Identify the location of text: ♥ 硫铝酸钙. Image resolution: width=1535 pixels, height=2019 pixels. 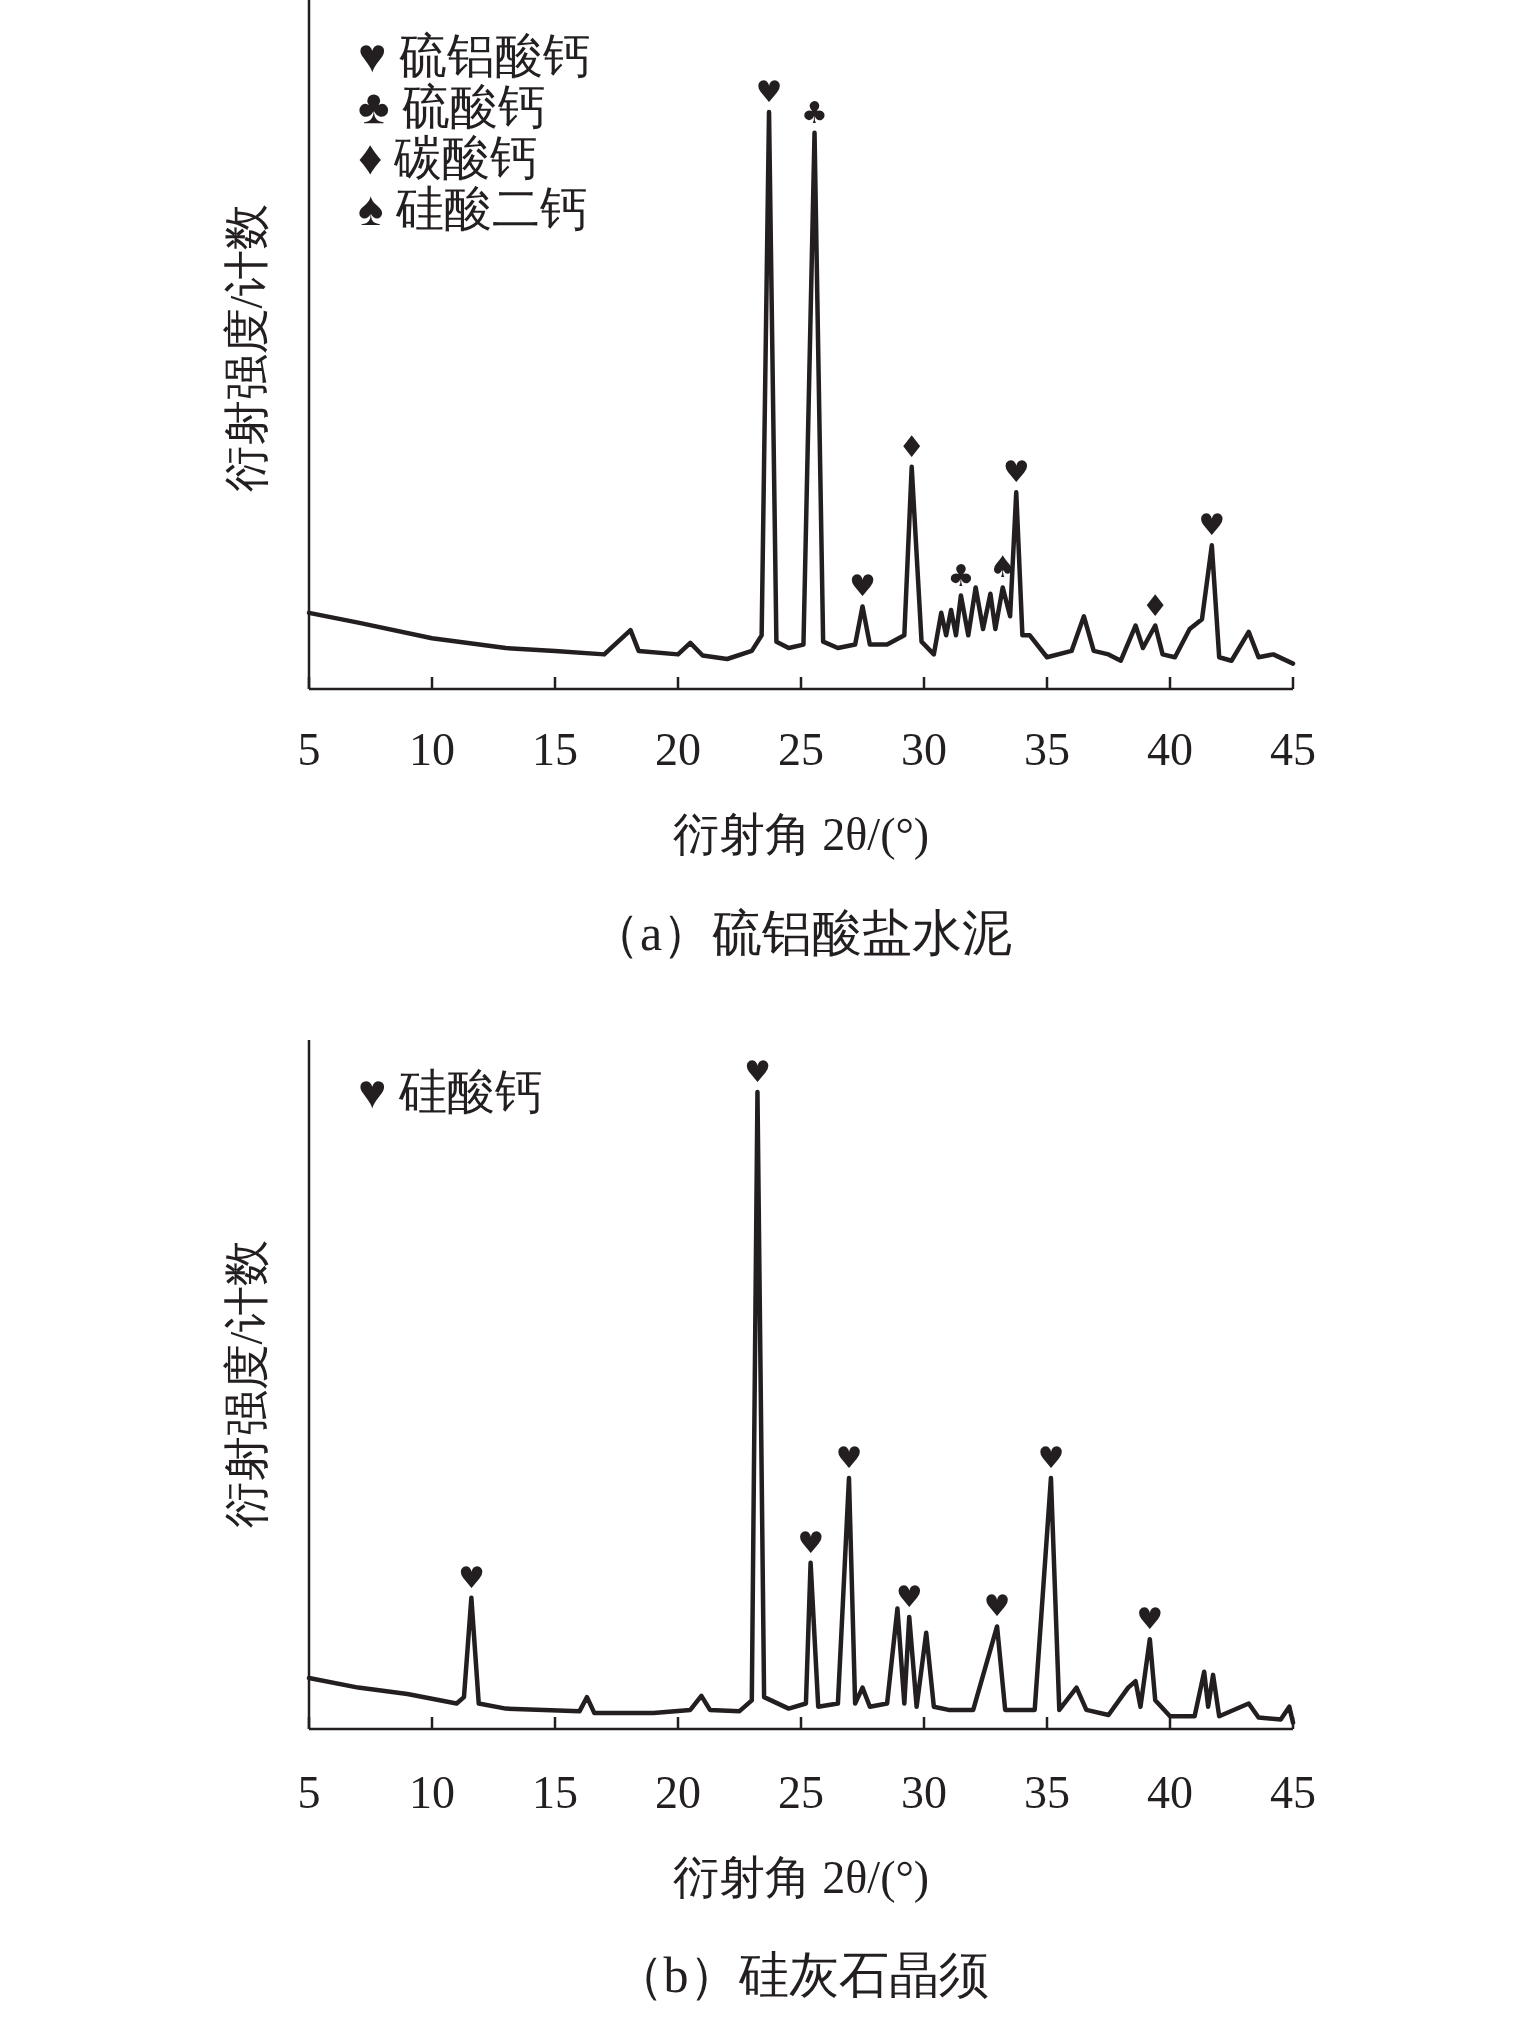
(474, 55).